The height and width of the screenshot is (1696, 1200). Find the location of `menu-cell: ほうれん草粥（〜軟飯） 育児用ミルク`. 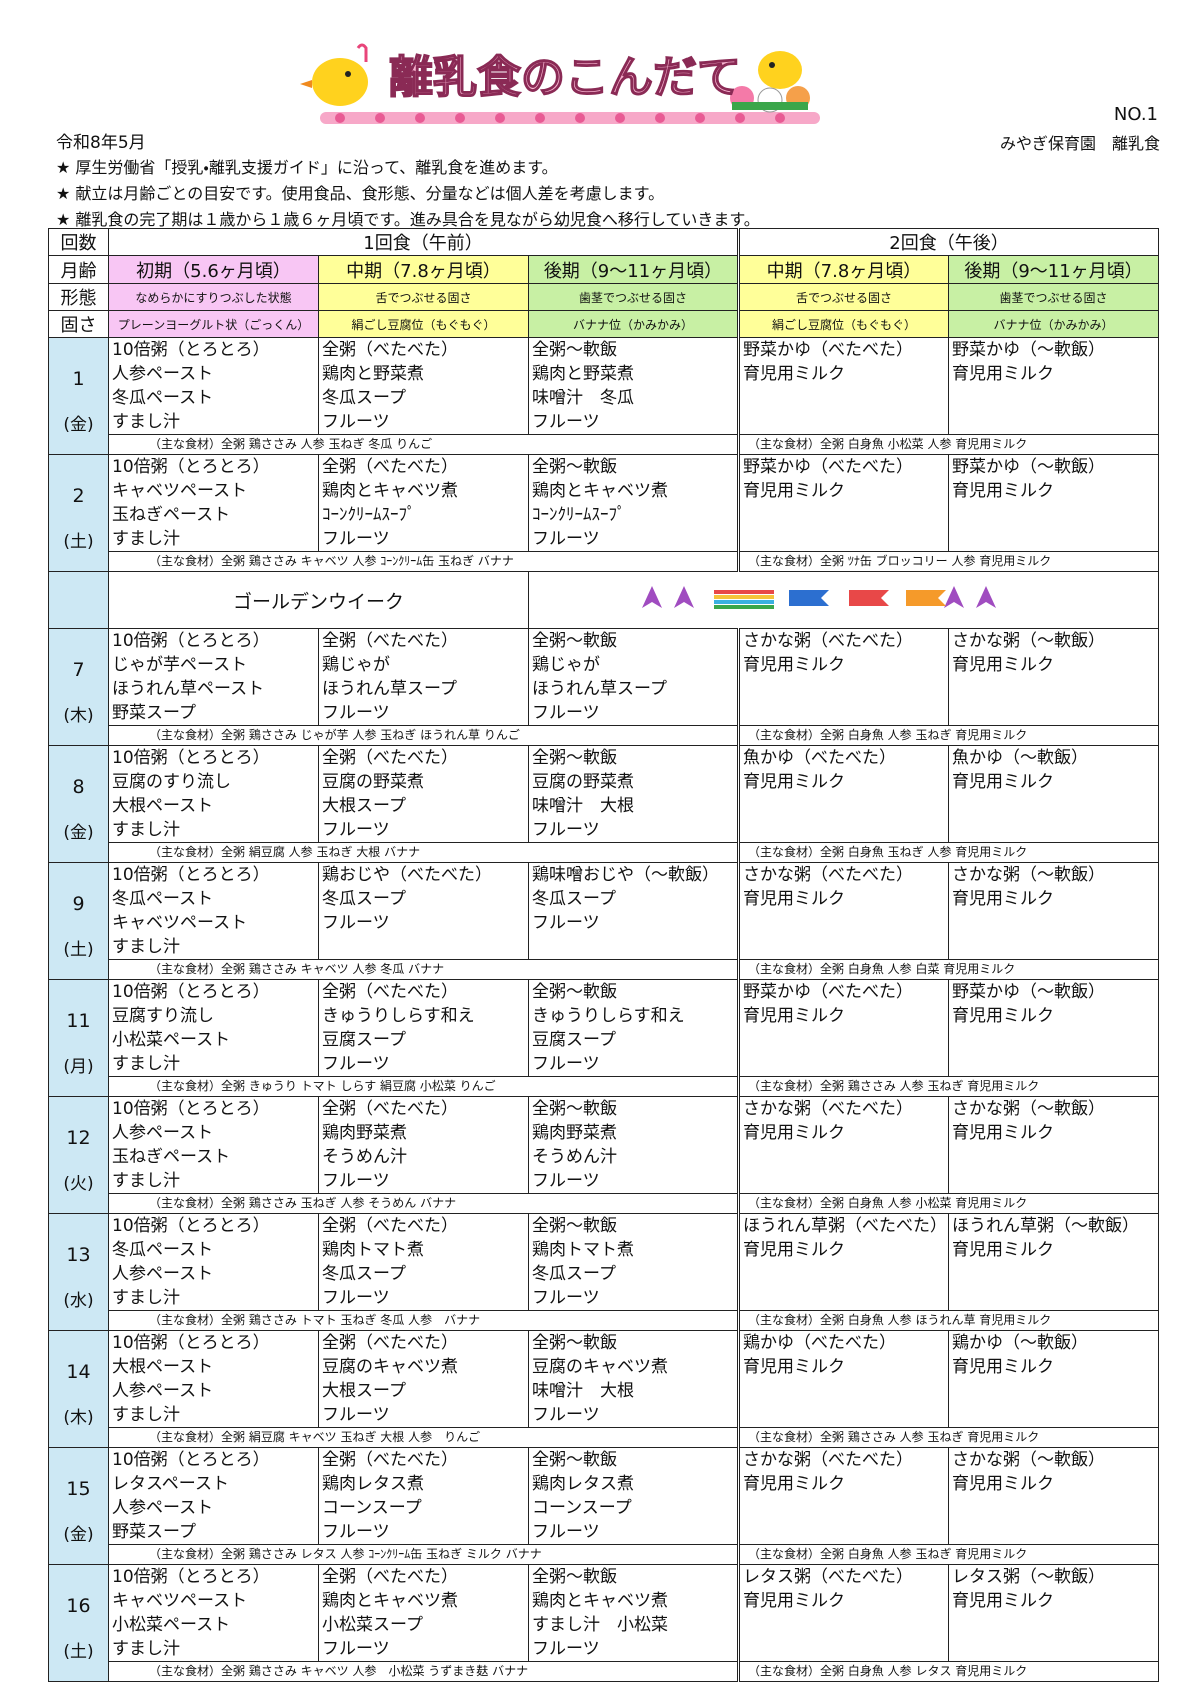

menu-cell: ほうれん草粥（〜軟飯） 育児用ミルク is located at coordinates (1053, 1262).